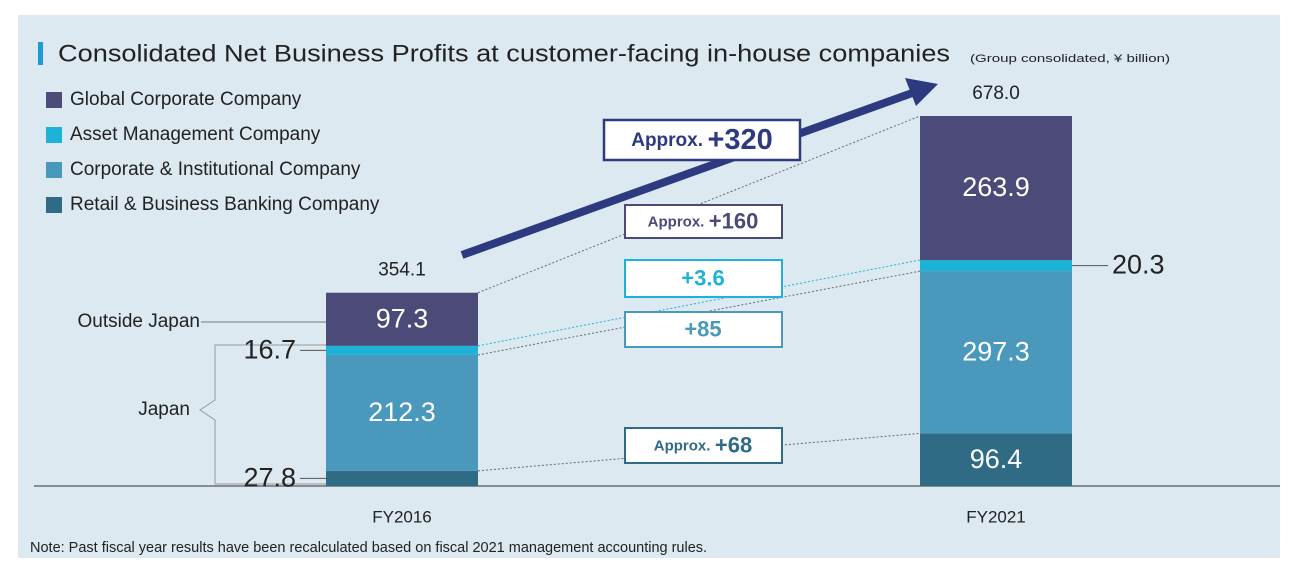  Describe the element at coordinates (195, 134) in the screenshot. I see `legend-label: Asset Management Company` at that location.